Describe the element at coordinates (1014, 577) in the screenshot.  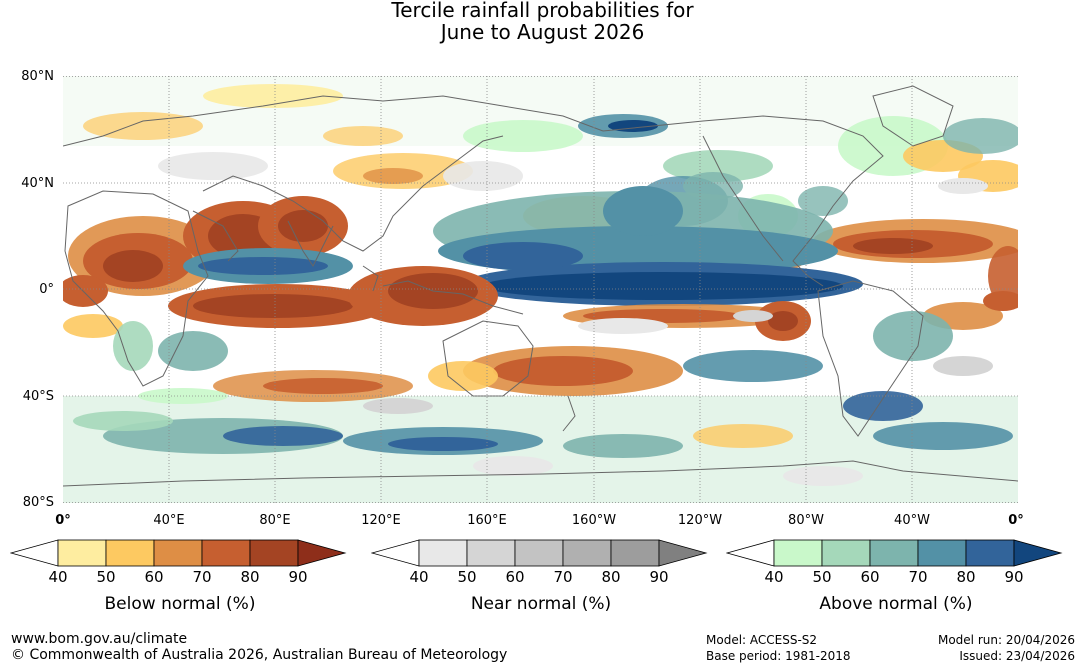
I see `colorbar-above-tick-label: 90` at that location.